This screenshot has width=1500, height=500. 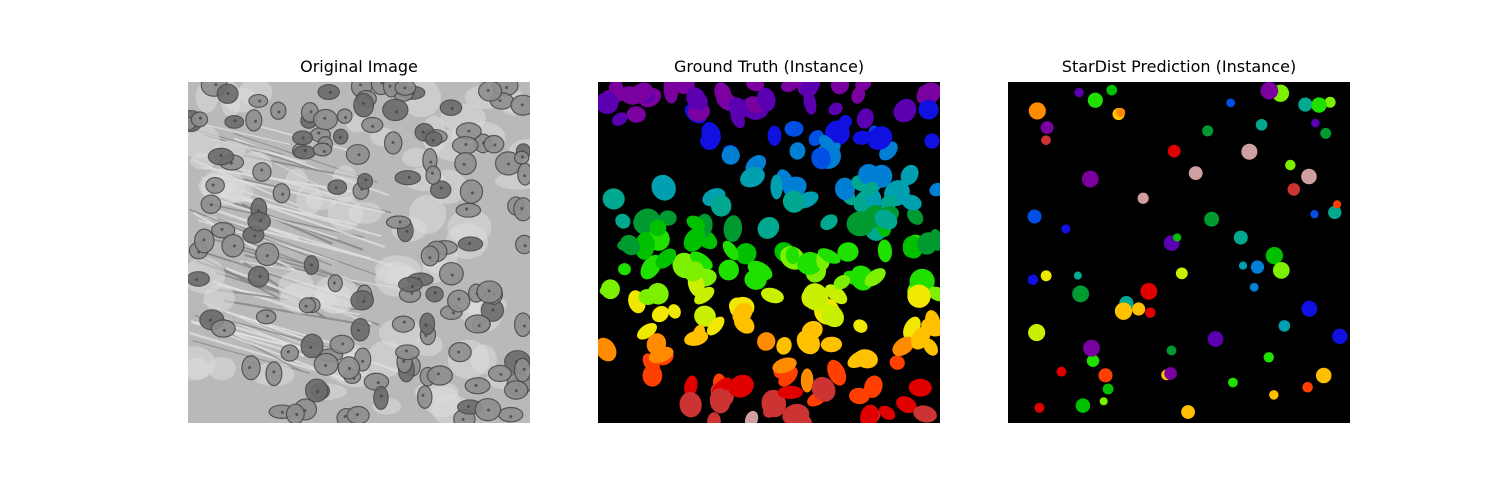 What do you see at coordinates (359, 66) in the screenshot?
I see `panel-title-original: Original Image` at bounding box center [359, 66].